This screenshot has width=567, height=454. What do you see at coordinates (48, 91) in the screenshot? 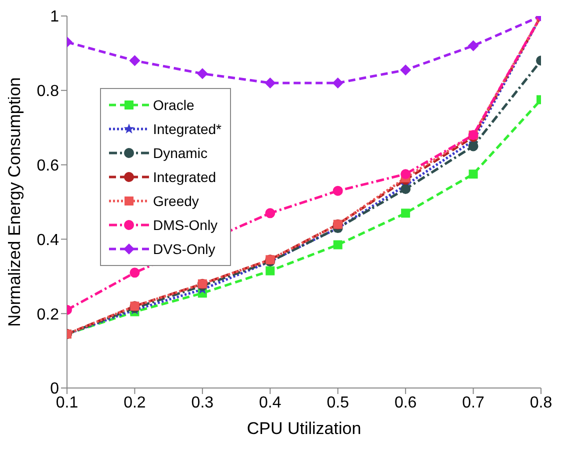
I see `y-tick-label: 0.8` at bounding box center [48, 91].